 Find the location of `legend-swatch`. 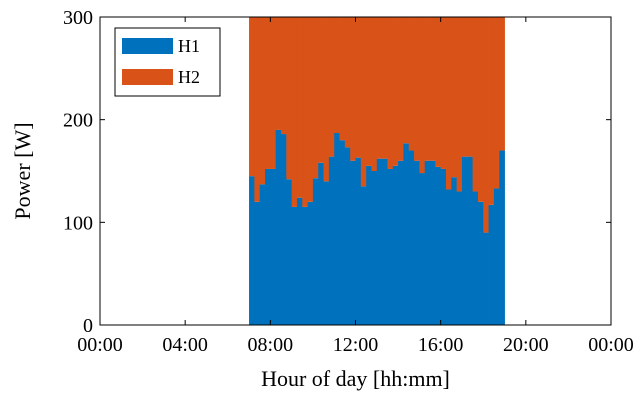

legend-swatch is located at coordinates (147, 77).